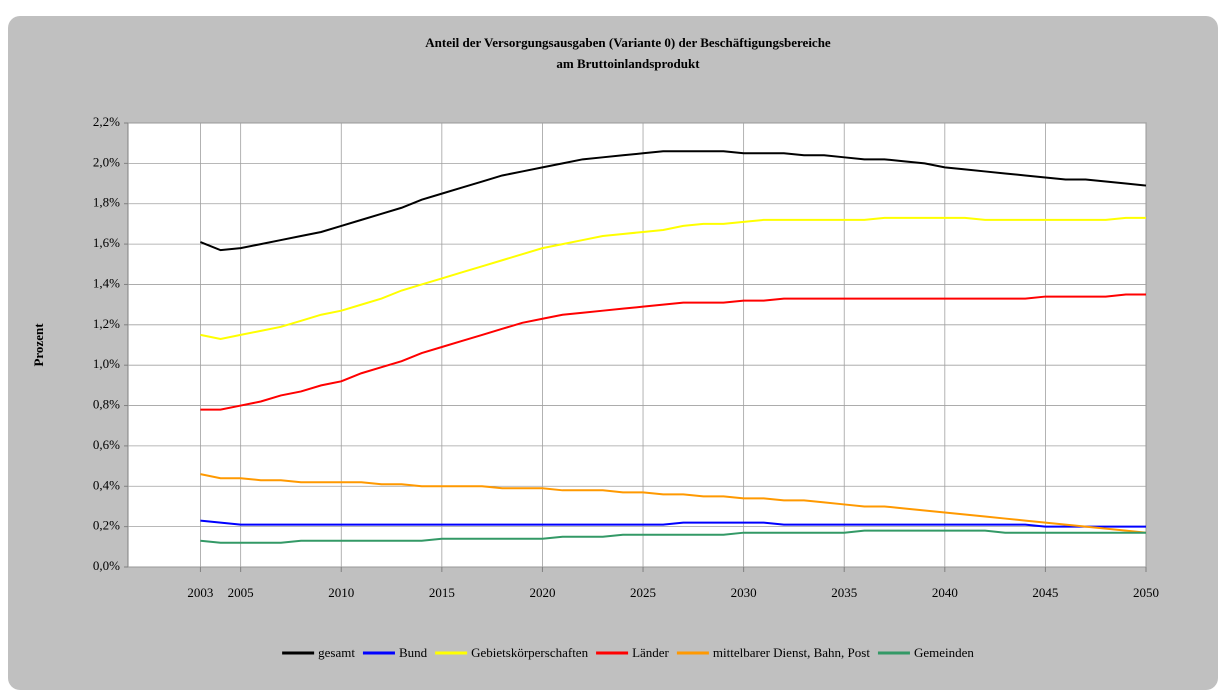 The height and width of the screenshot is (693, 1227). I want to click on y-tick-label: 0,6%, so click(106, 444).